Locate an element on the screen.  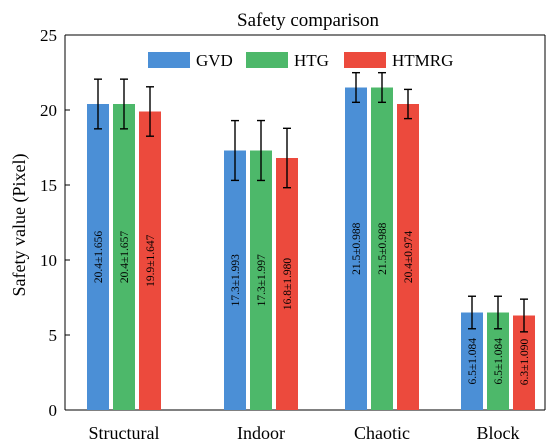
y-tick-label: 25 is located at coordinates (48, 35).